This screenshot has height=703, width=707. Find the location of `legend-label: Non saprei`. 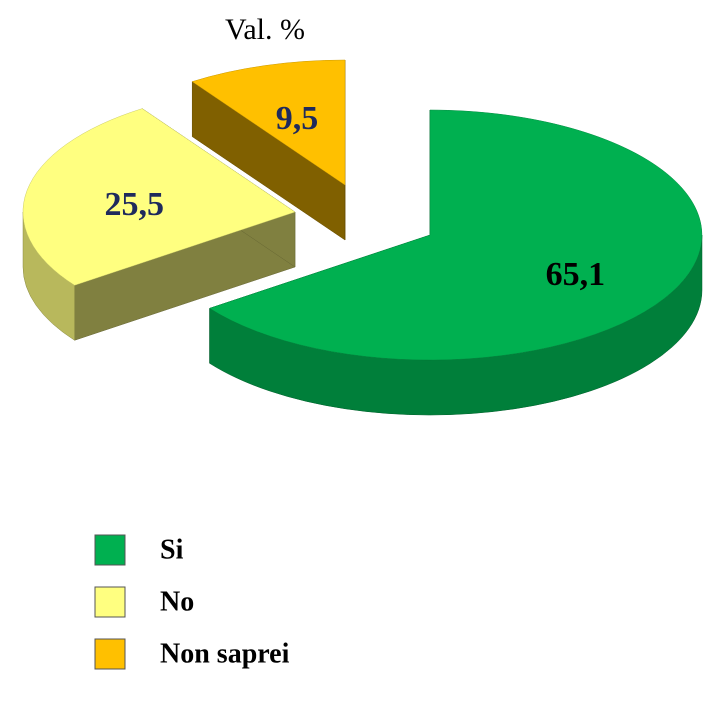

legend-label: Non saprei is located at coordinates (225, 653).